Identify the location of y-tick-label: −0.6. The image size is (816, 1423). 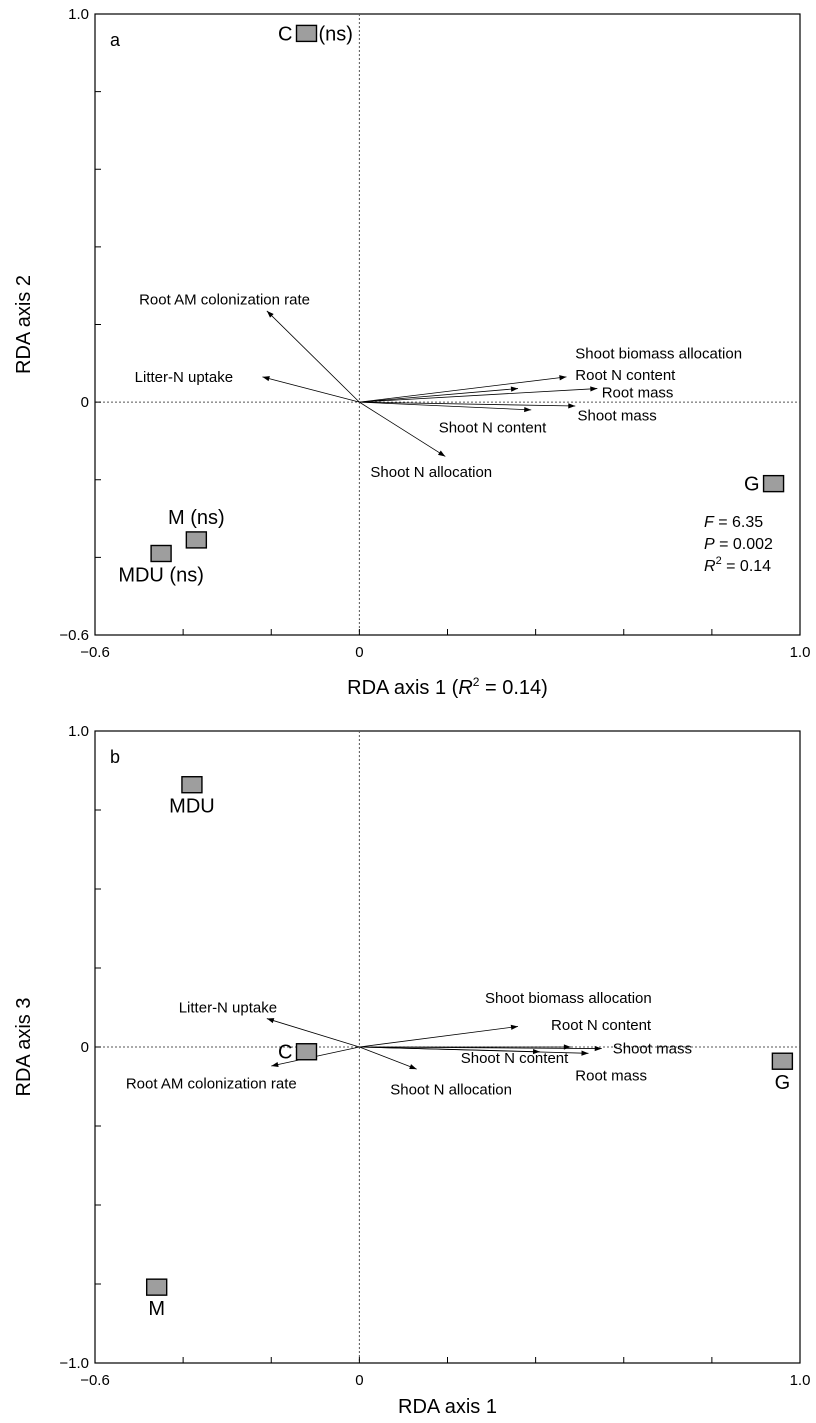
(74, 635).